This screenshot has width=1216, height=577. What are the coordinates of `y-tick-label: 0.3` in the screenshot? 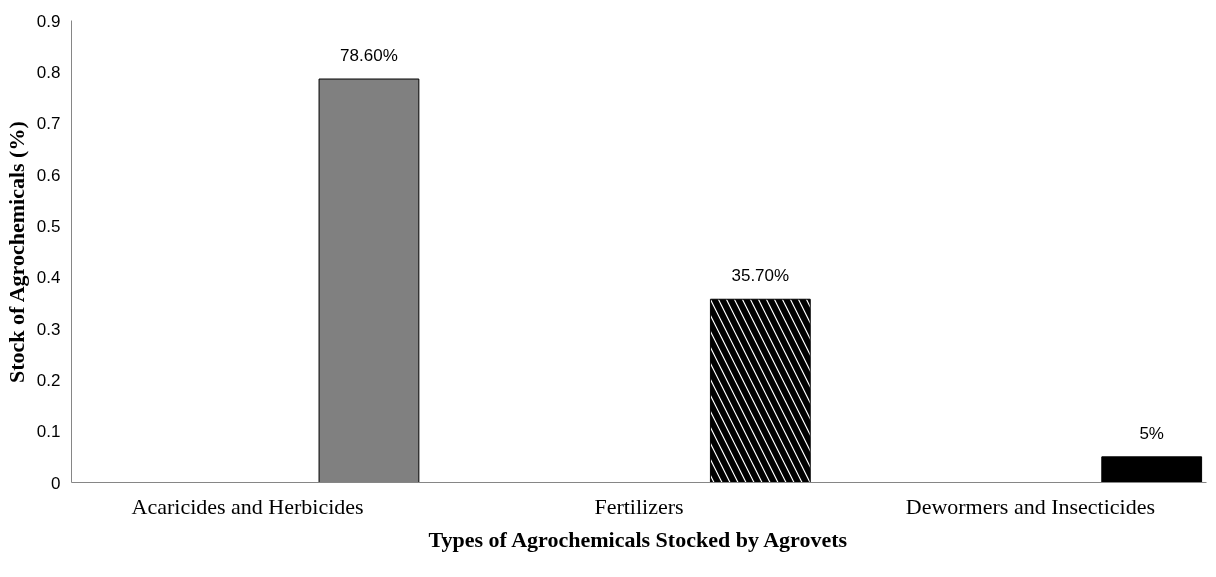 It's located at (48, 329).